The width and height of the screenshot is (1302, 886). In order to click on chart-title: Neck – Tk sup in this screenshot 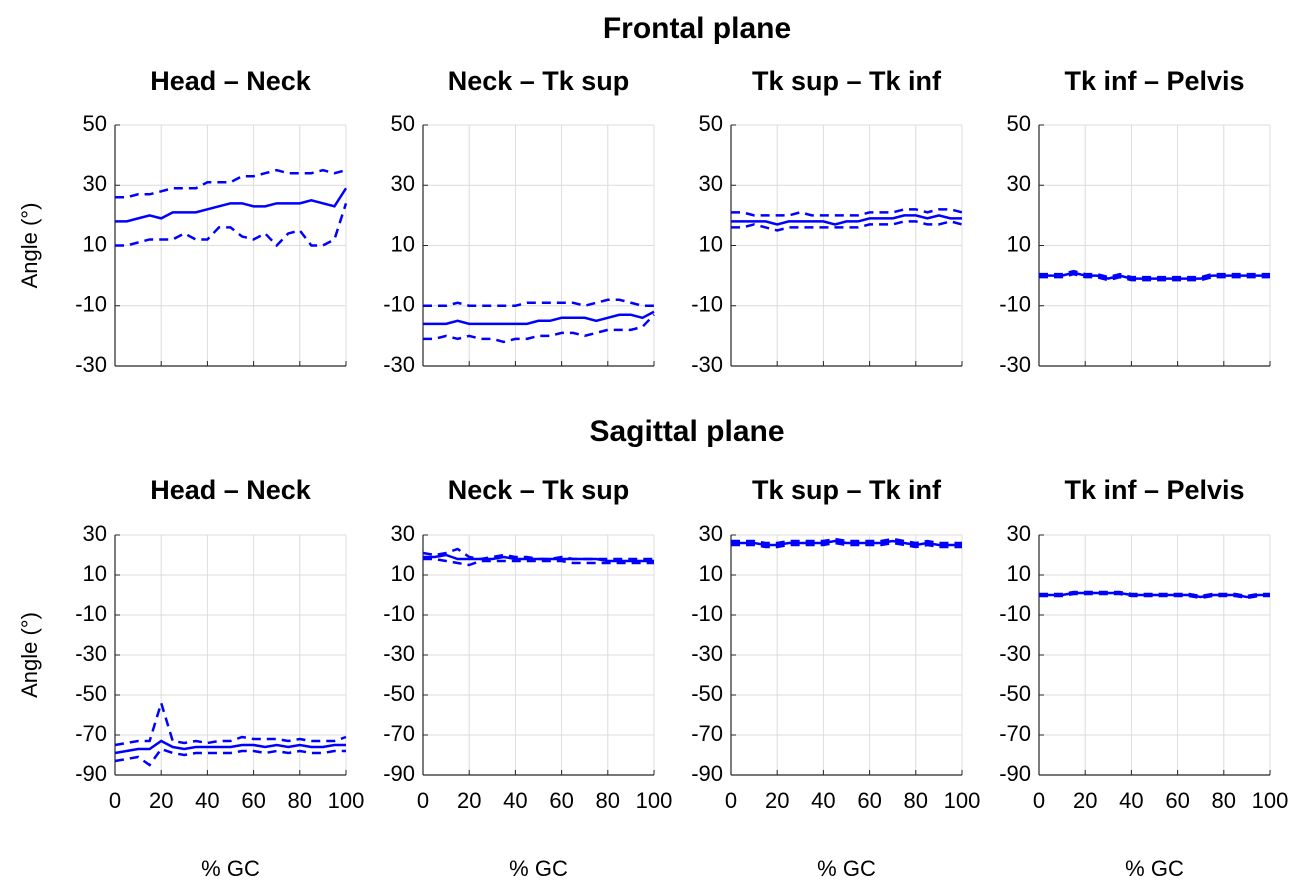, I will do `click(539, 490)`.